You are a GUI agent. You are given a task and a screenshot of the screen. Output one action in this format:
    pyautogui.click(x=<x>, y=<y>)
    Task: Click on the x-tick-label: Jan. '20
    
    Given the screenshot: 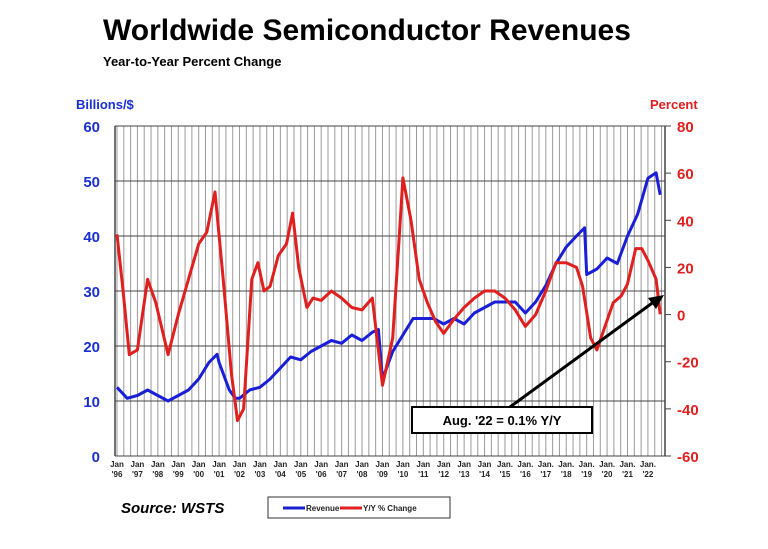 What is the action you would take?
    pyautogui.click(x=607, y=469)
    